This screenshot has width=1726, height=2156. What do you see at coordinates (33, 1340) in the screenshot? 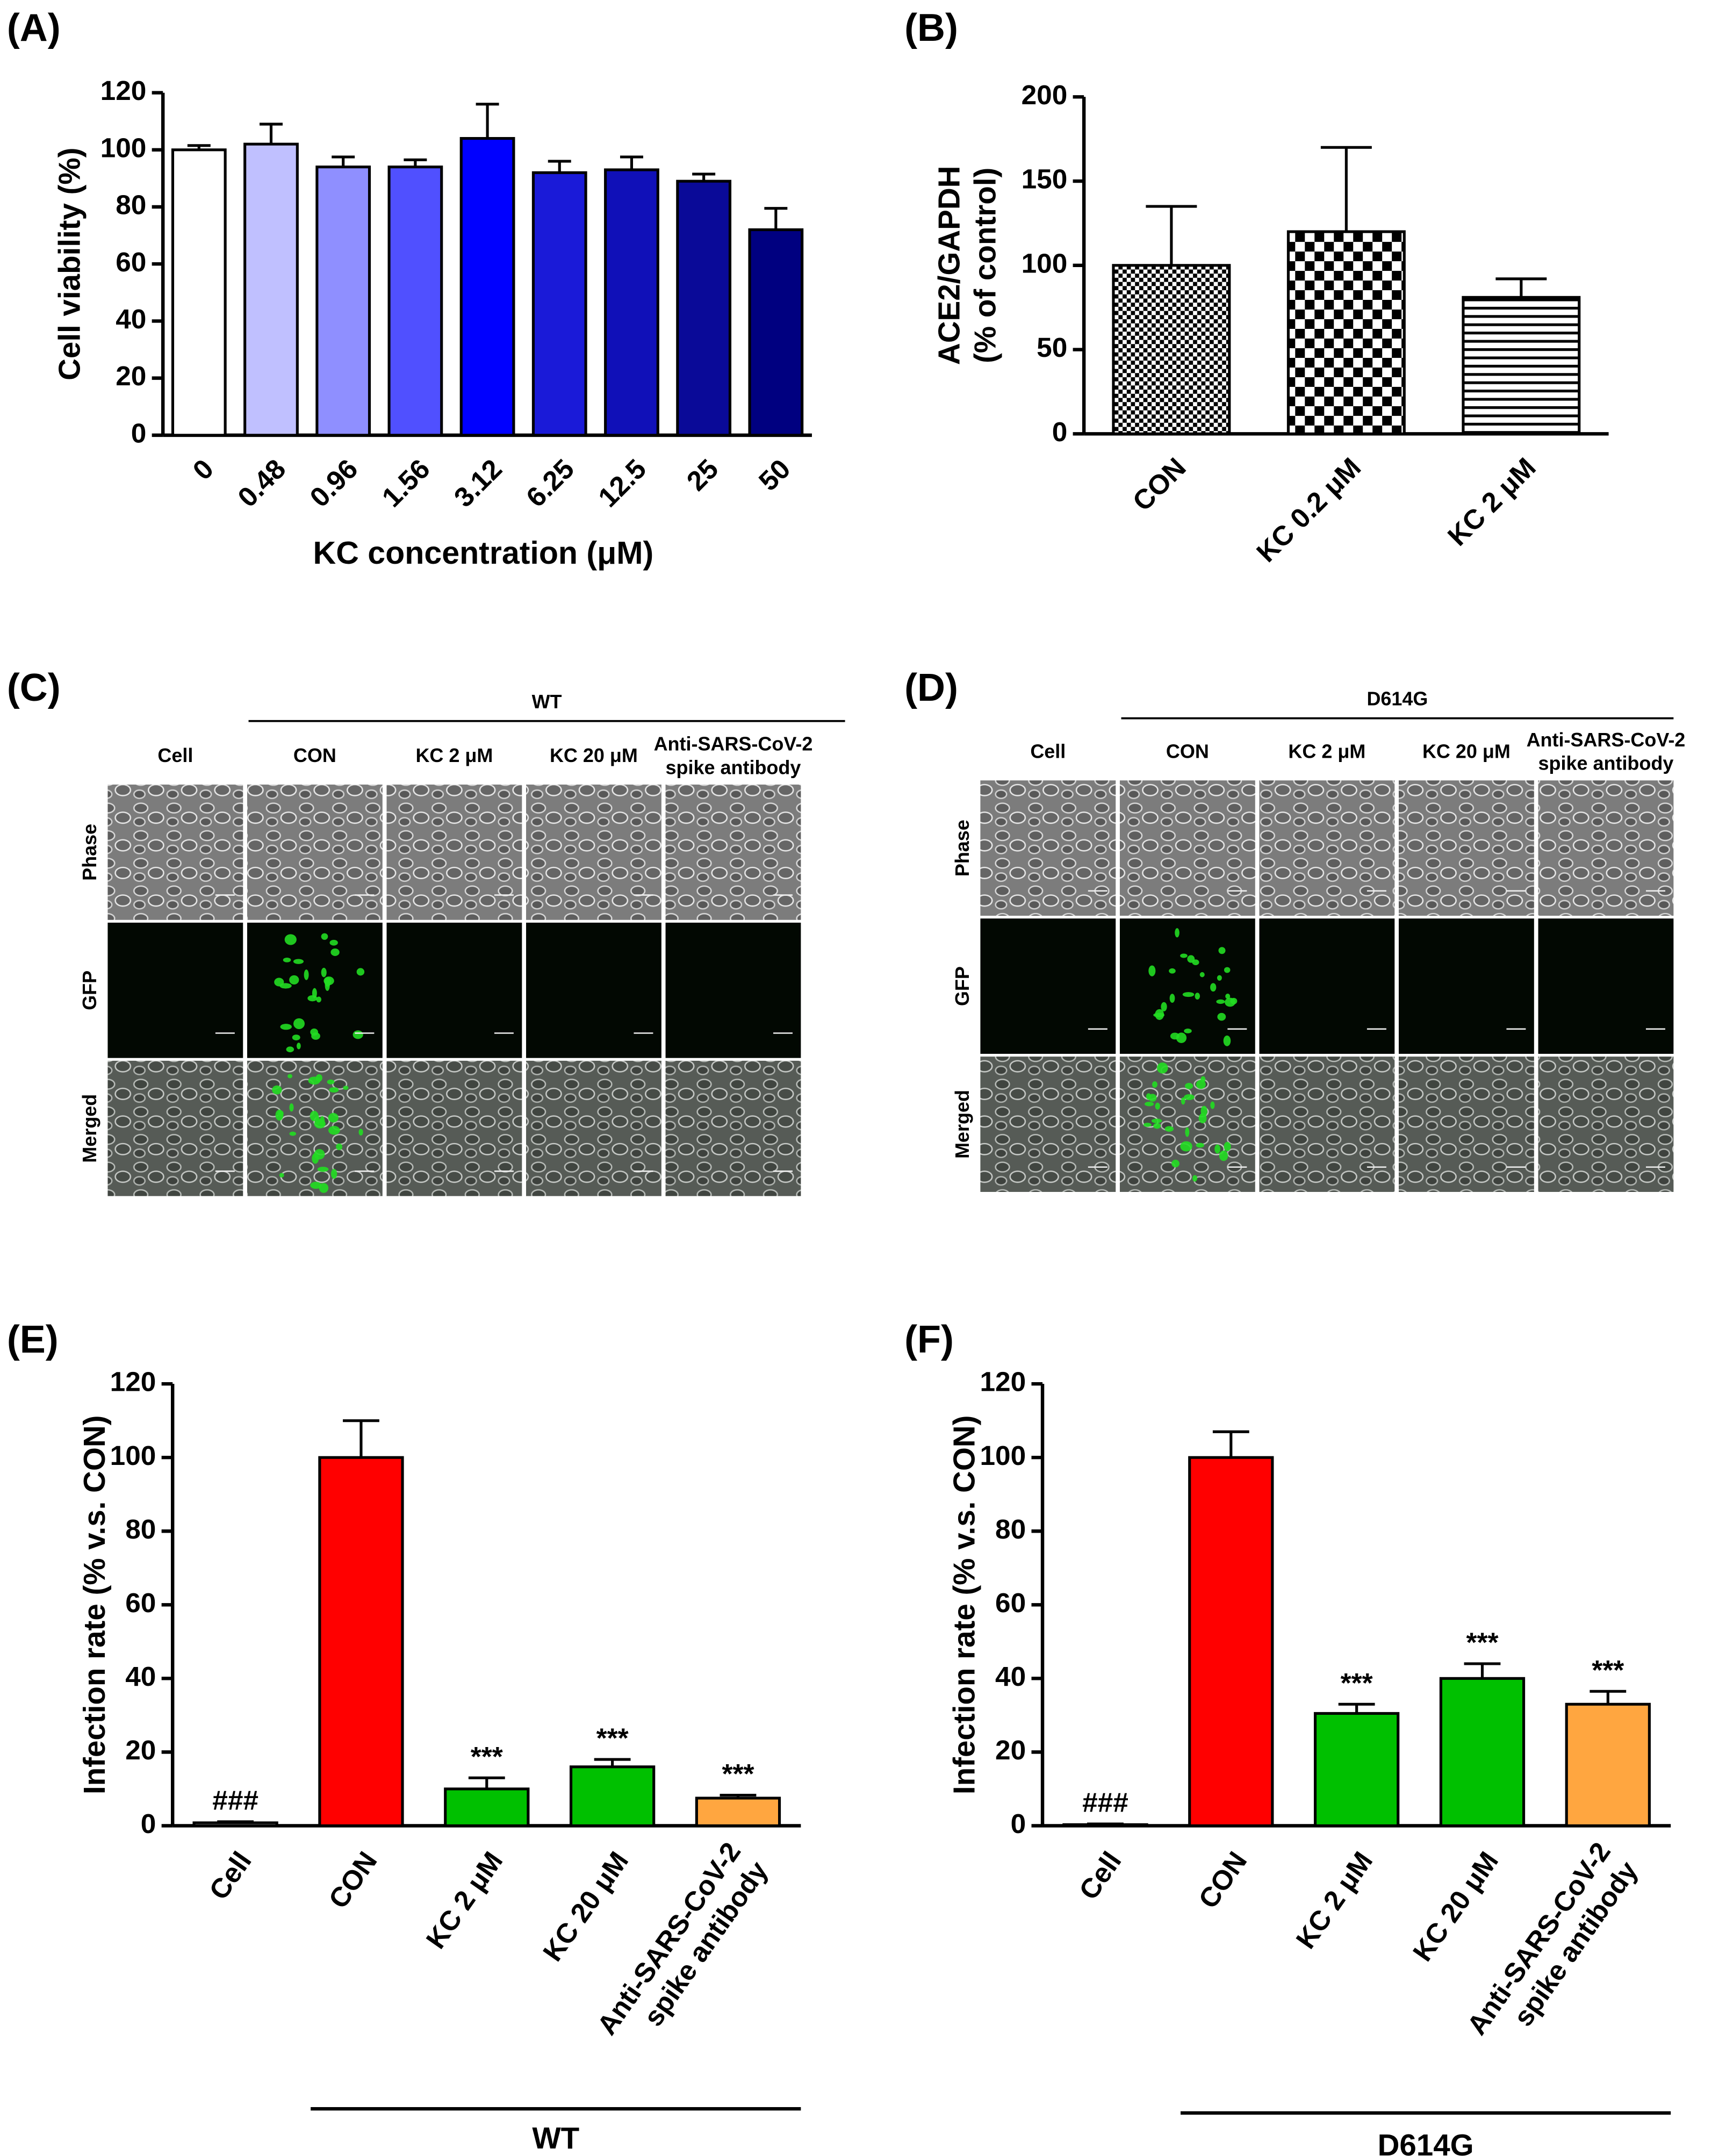
I see `panel-label: (E)` at bounding box center [33, 1340].